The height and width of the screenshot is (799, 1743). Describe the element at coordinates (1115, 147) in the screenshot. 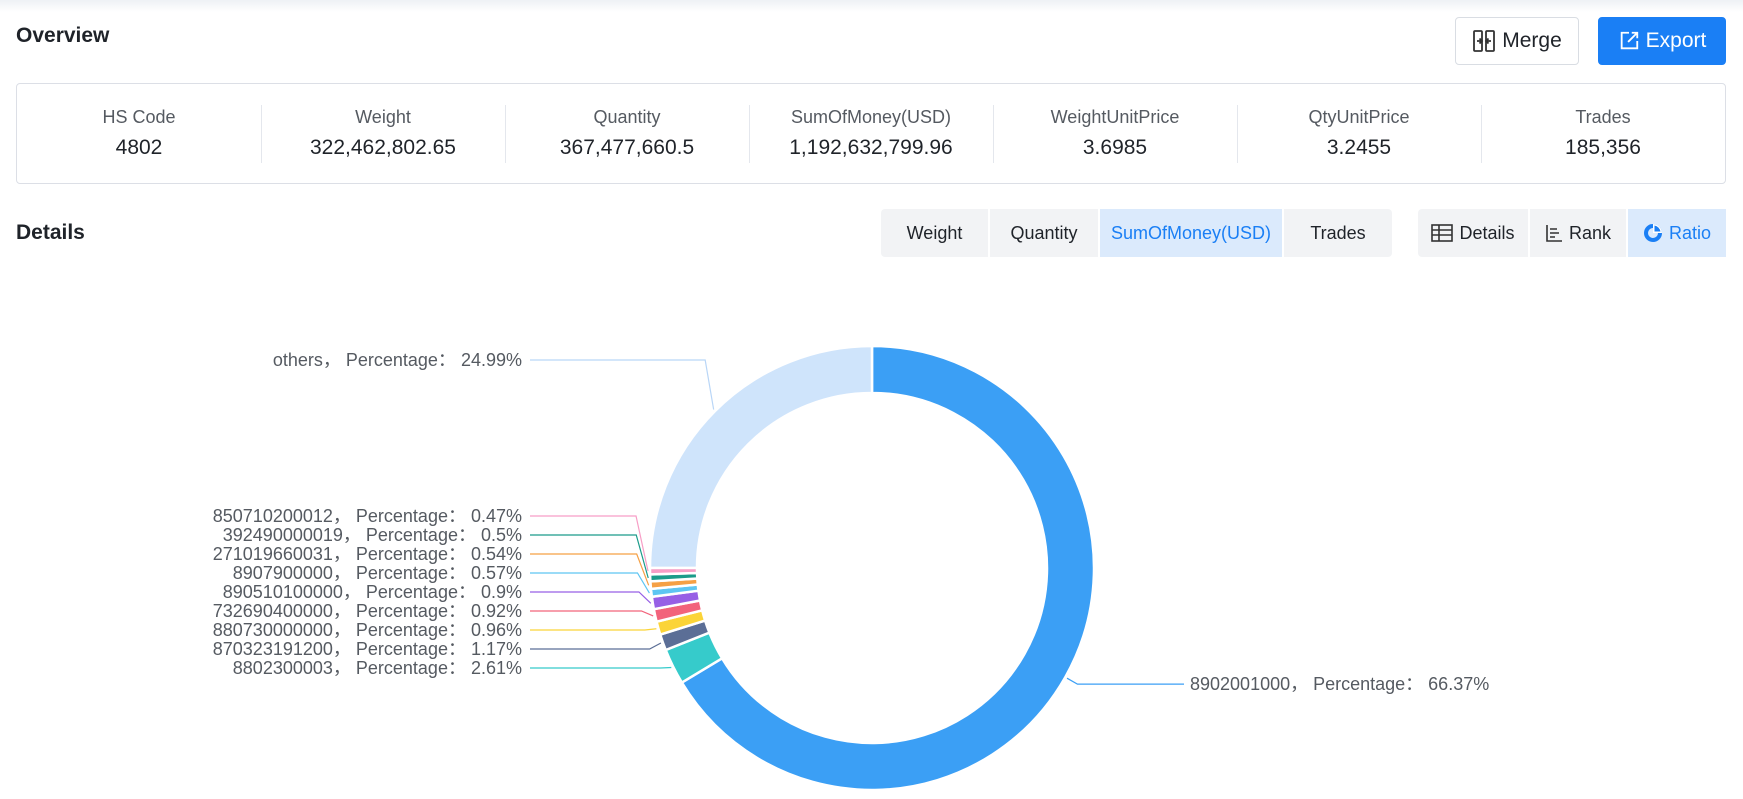

I see `stat-value: 3.6985` at that location.